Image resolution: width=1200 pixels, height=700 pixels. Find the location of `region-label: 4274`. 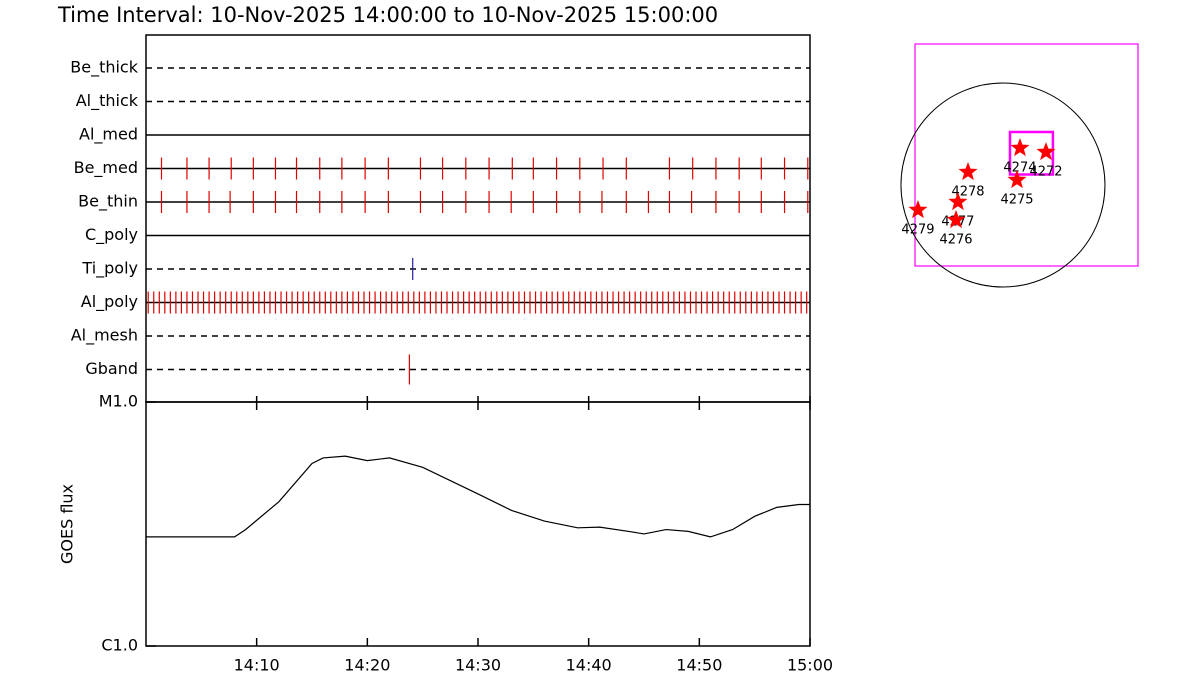

region-label: 4274 is located at coordinates (1019, 168).